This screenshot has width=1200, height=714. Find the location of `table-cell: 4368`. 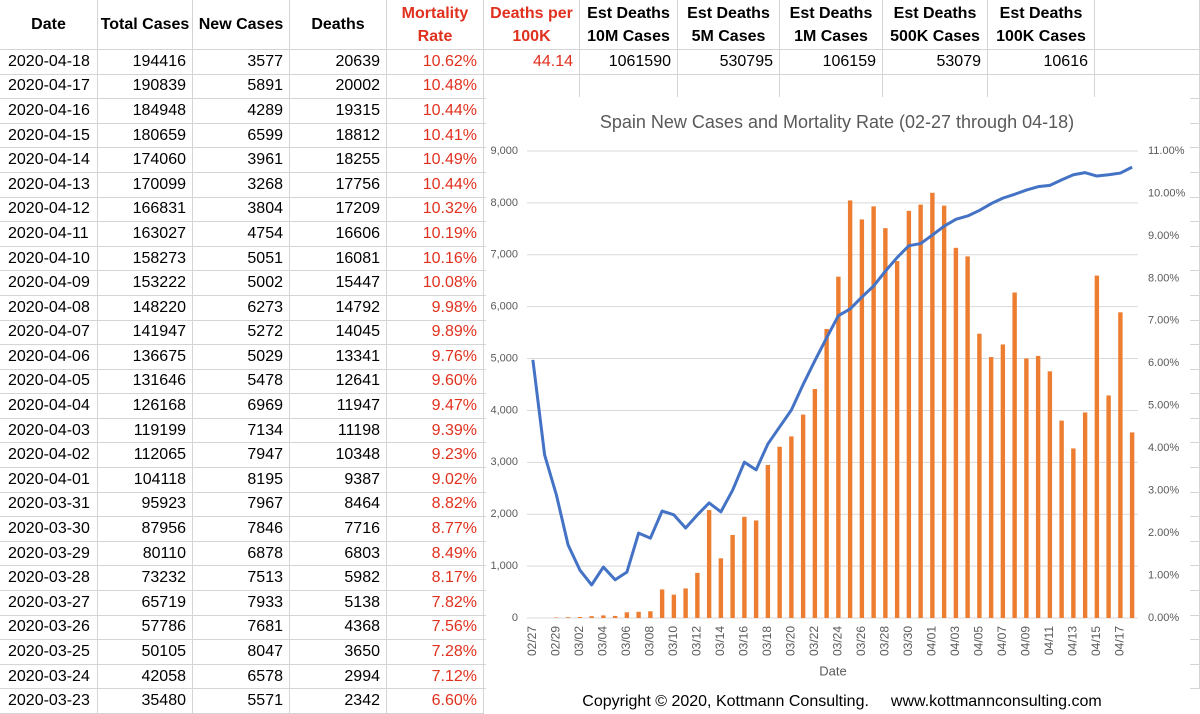

table-cell: 4368 is located at coordinates (338, 628).